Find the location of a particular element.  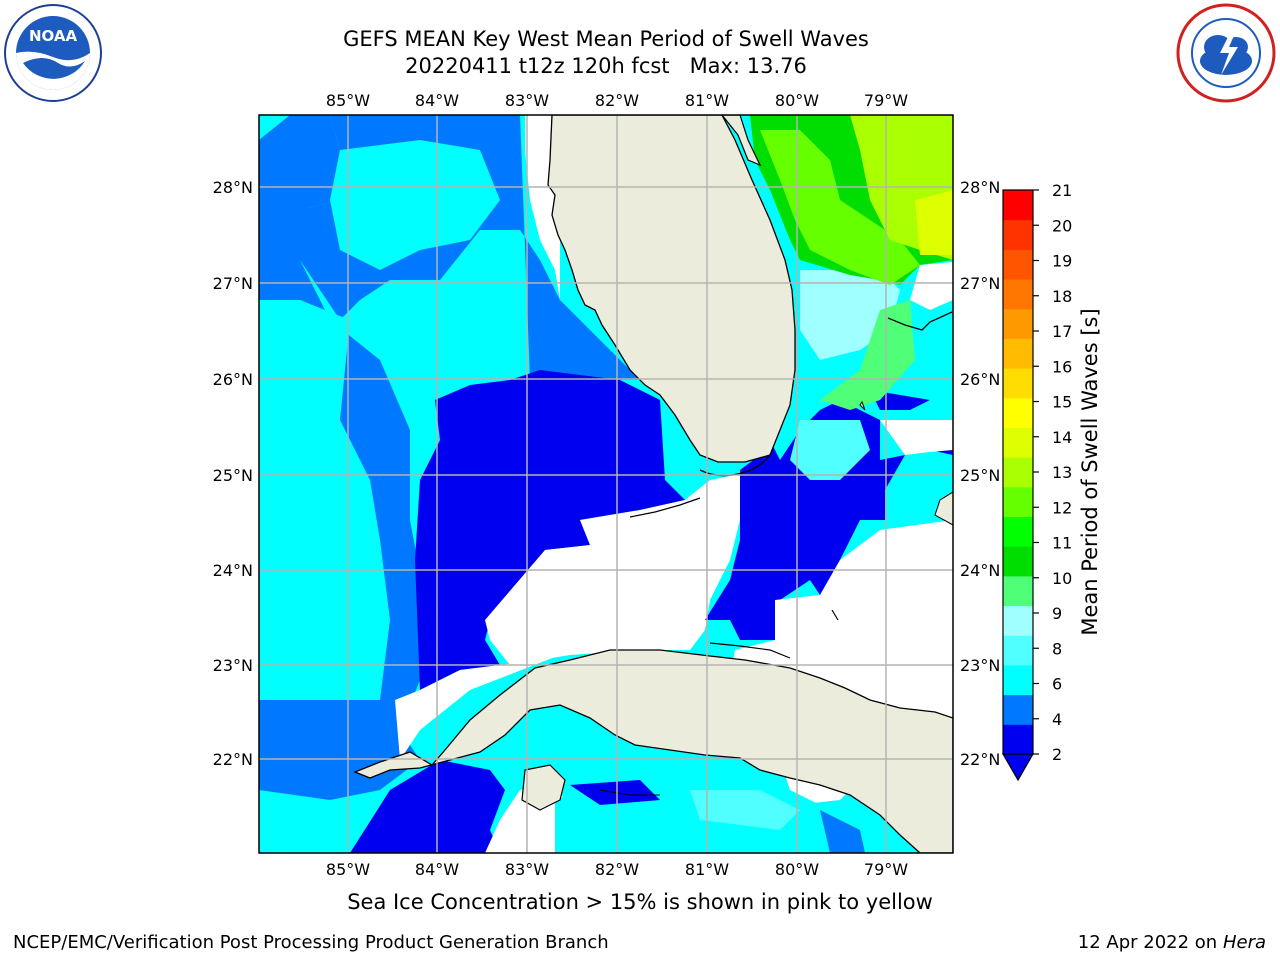

colorbar-tick-label: 19 is located at coordinates (1062, 261).